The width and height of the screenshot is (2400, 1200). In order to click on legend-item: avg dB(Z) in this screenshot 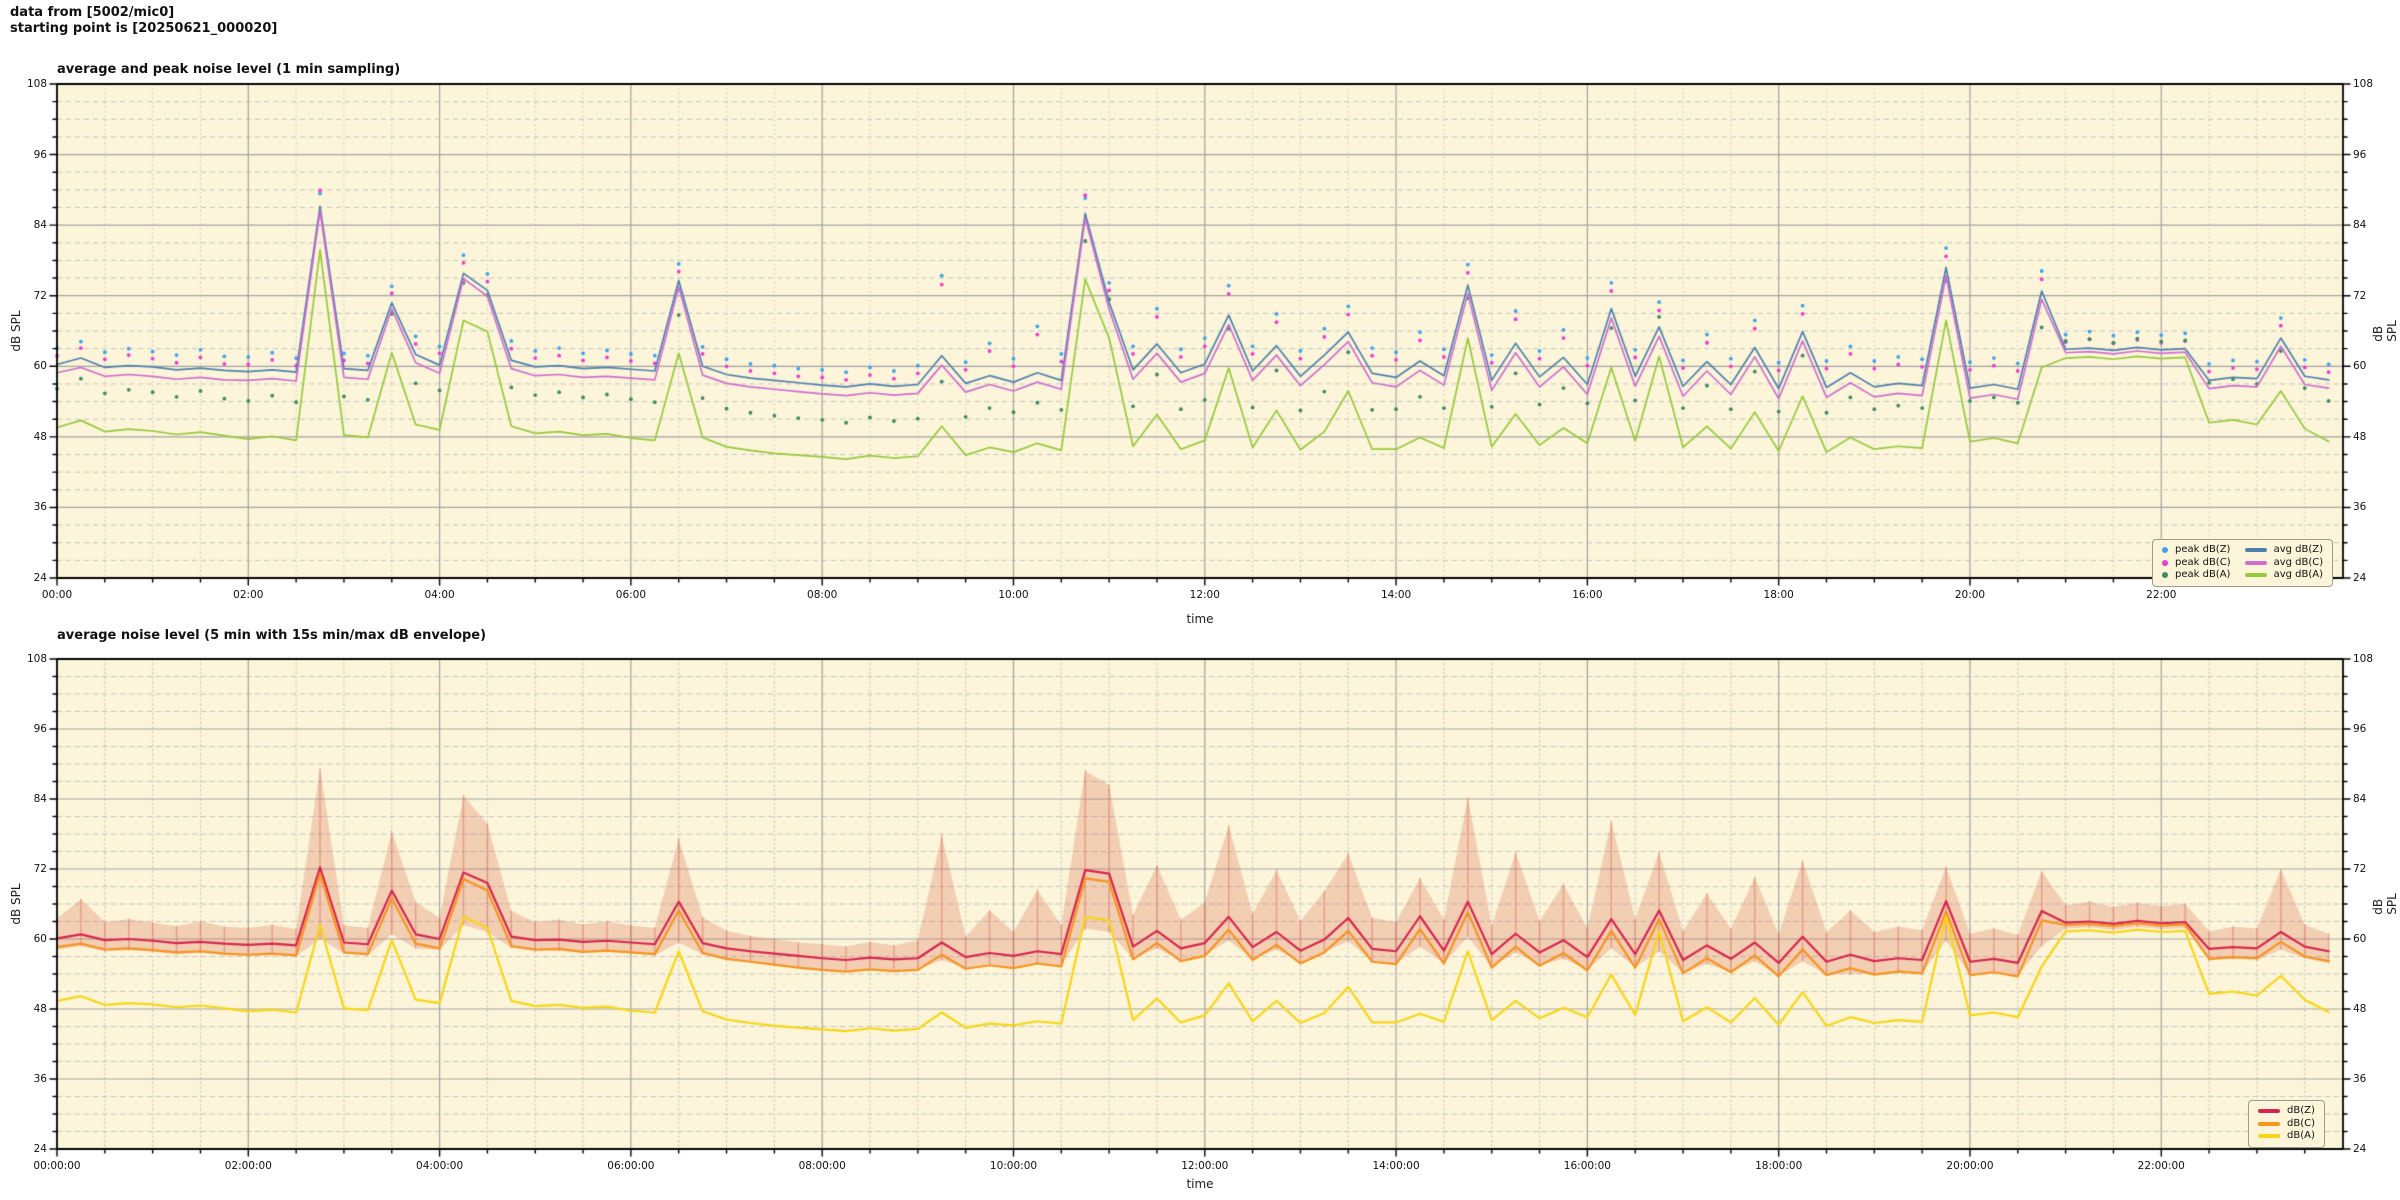, I will do `click(2284, 550)`.